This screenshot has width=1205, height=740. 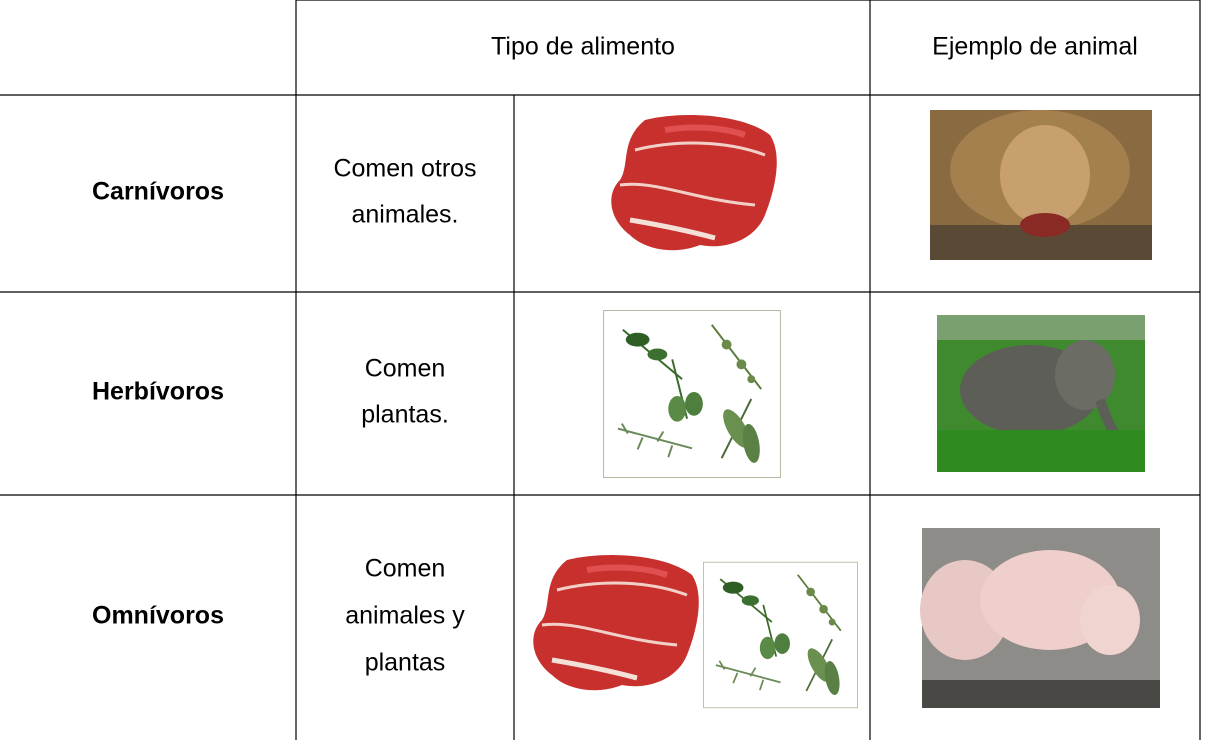 I want to click on row-description: plantas., so click(x=405, y=415).